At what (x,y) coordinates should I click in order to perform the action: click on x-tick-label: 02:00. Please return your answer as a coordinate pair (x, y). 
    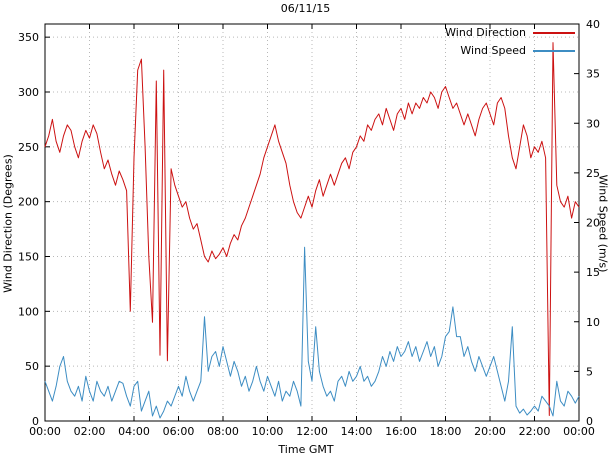
    Looking at the image, I should click on (90, 431).